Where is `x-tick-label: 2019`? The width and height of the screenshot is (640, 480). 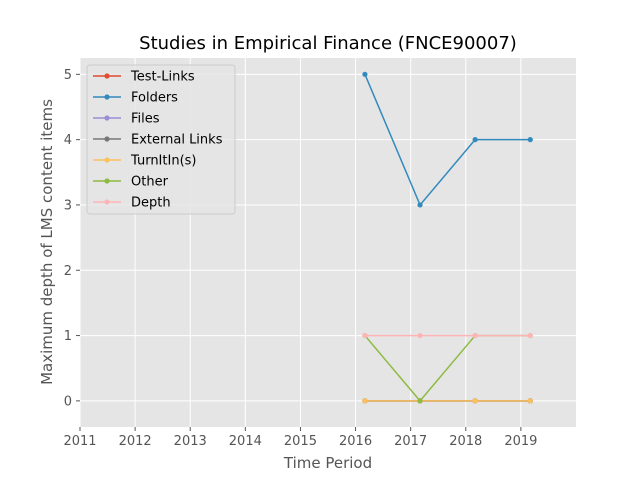
x-tick-label: 2019 is located at coordinates (520, 441).